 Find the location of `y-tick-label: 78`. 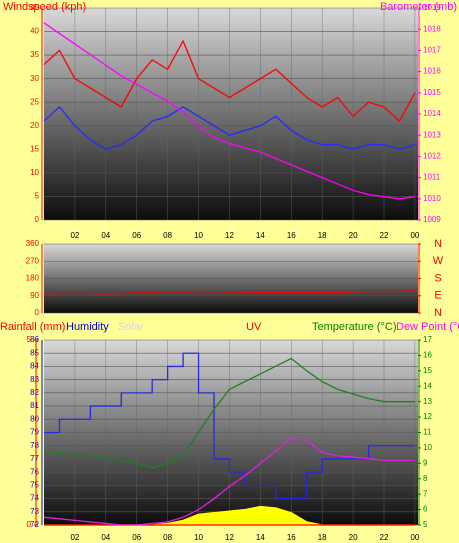

y-tick-label: 78 is located at coordinates (34, 445).